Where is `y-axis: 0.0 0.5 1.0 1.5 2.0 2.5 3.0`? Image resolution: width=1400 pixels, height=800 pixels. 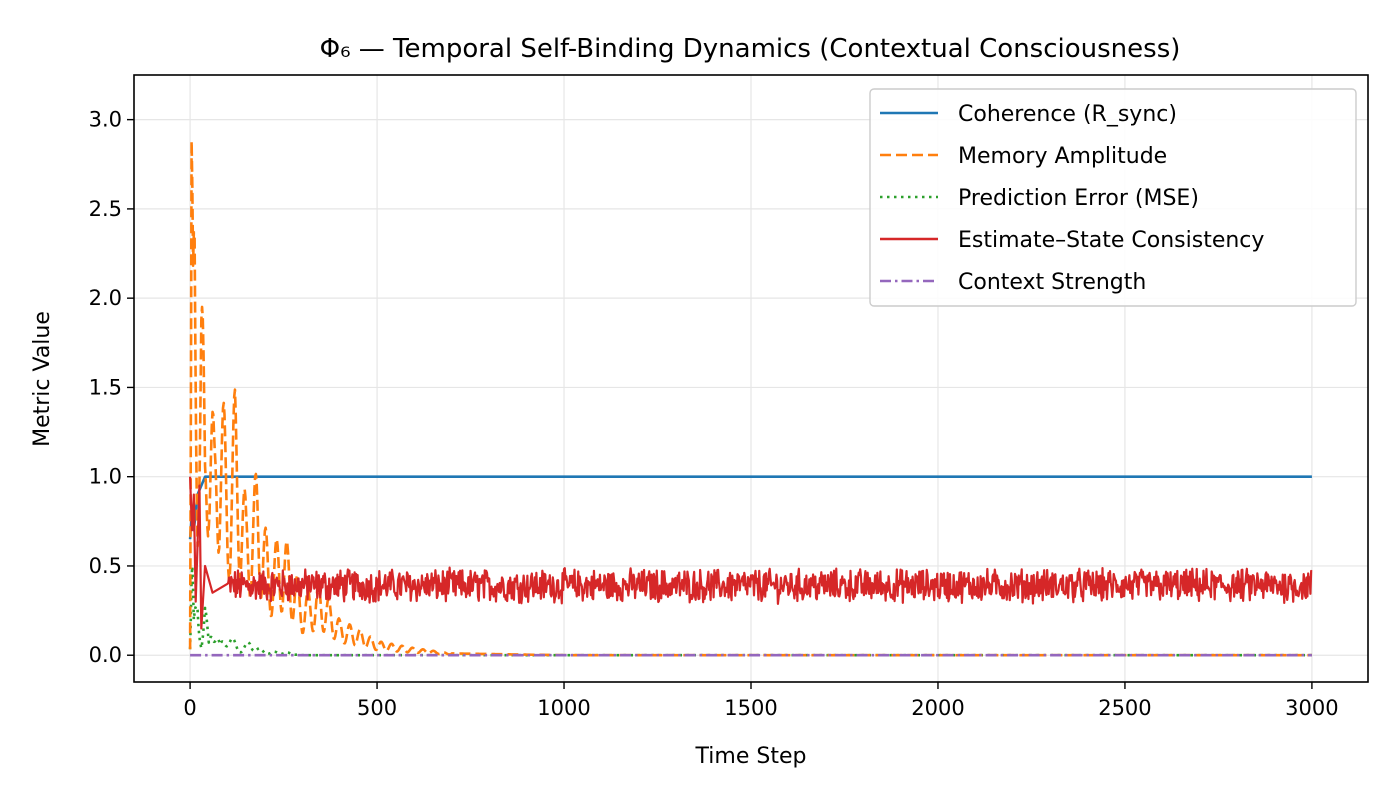
y-axis: 0.0 0.5 1.0 1.5 2.0 2.5 3.0 is located at coordinates (111, 387).